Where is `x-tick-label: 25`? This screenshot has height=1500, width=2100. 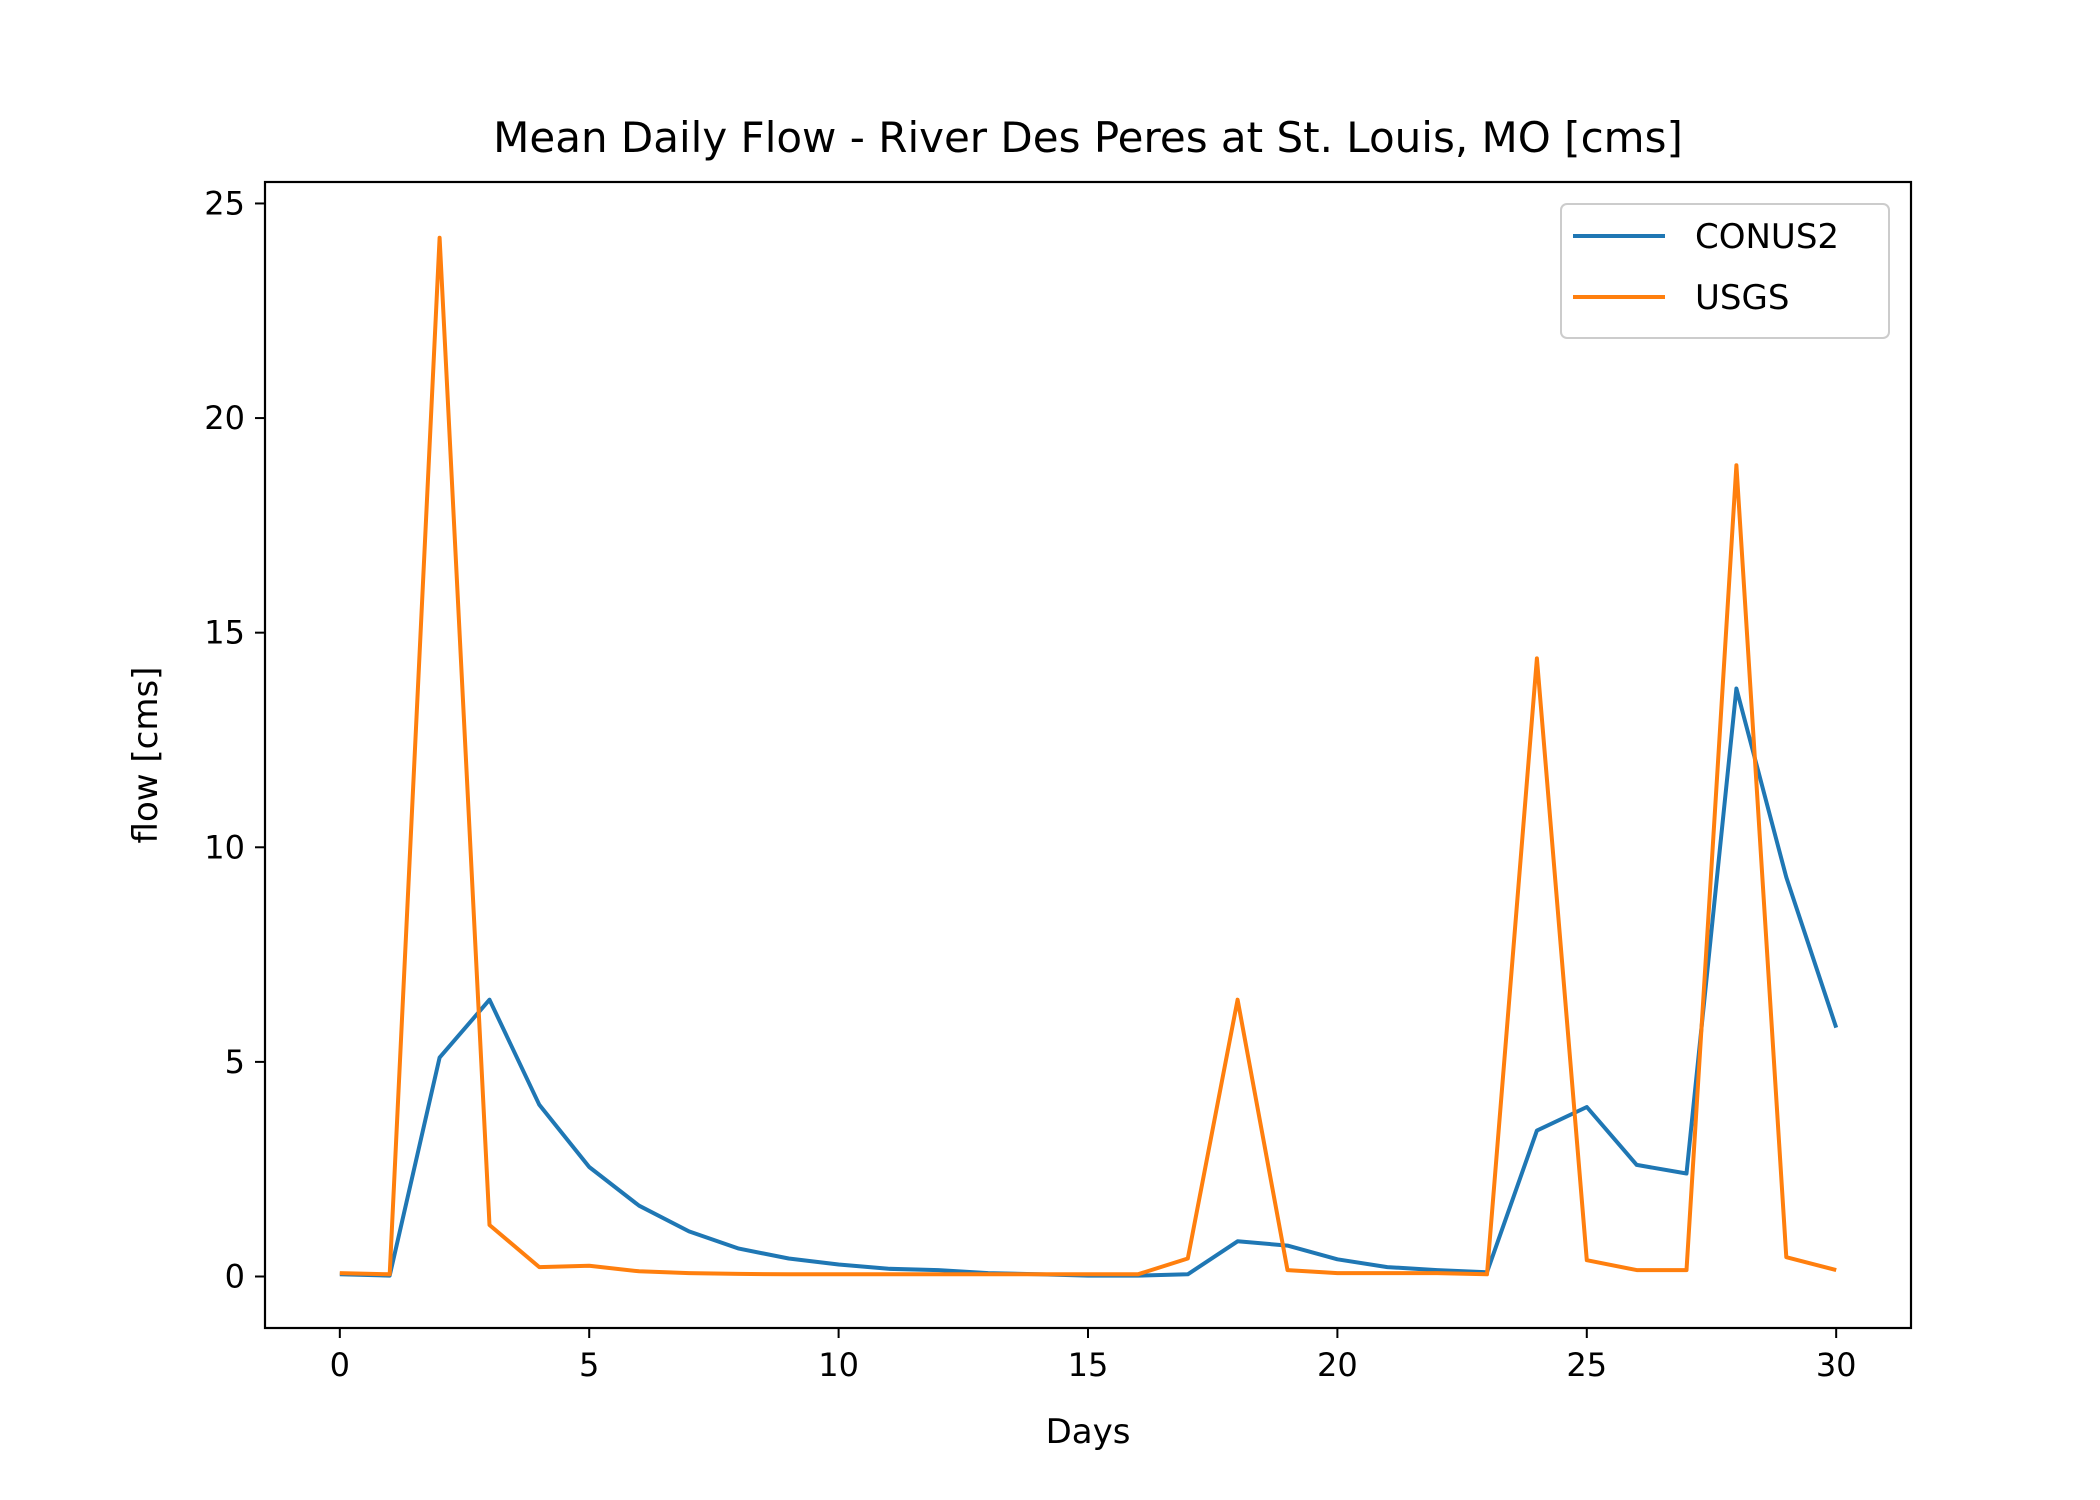
x-tick-label: 25 is located at coordinates (1586, 1365).